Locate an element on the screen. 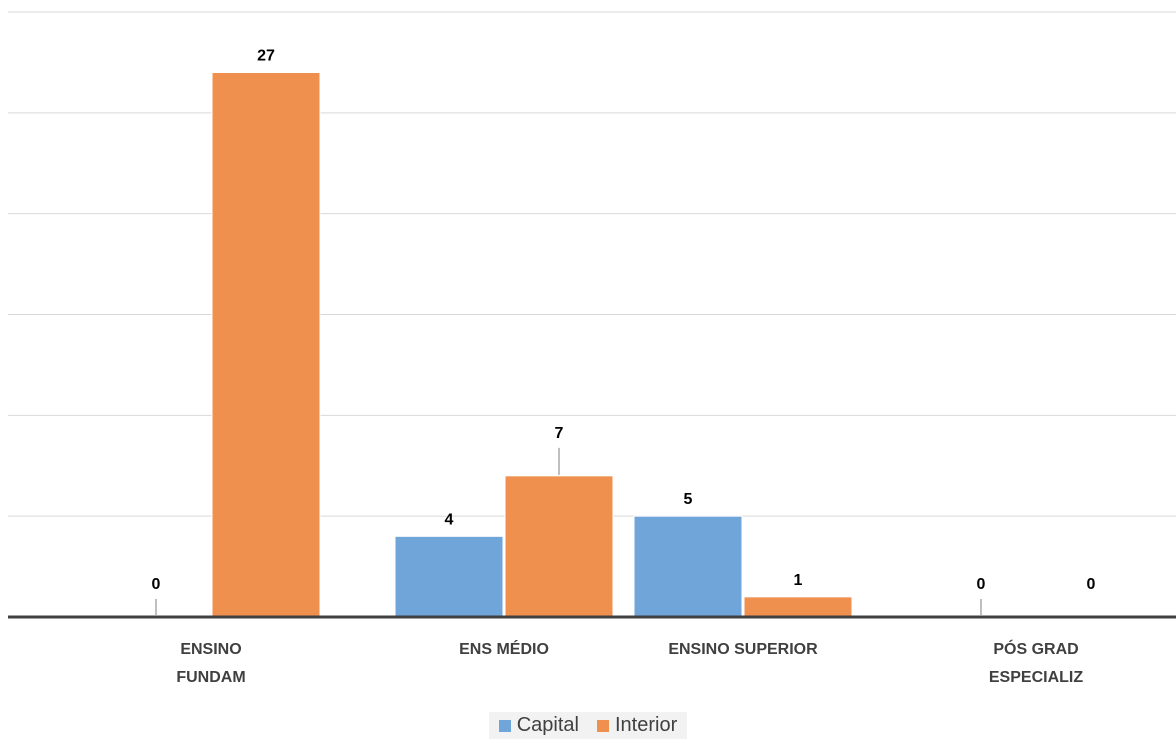 This screenshot has width=1176, height=749. legend-label-interior: Interior is located at coordinates (646, 725).